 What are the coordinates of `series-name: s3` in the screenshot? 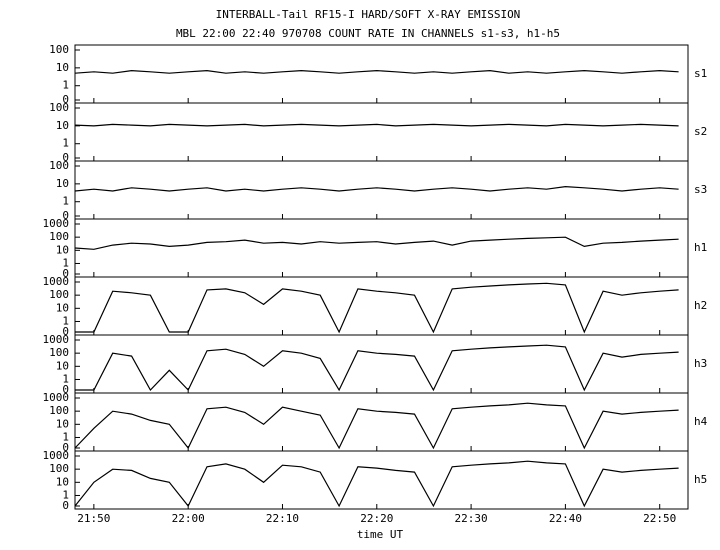 It's located at (700, 189).